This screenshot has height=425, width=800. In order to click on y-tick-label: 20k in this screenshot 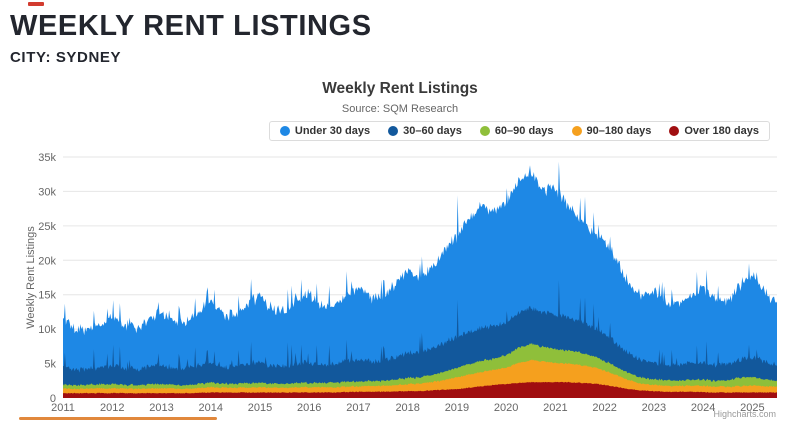, I will do `click(47, 261)`.